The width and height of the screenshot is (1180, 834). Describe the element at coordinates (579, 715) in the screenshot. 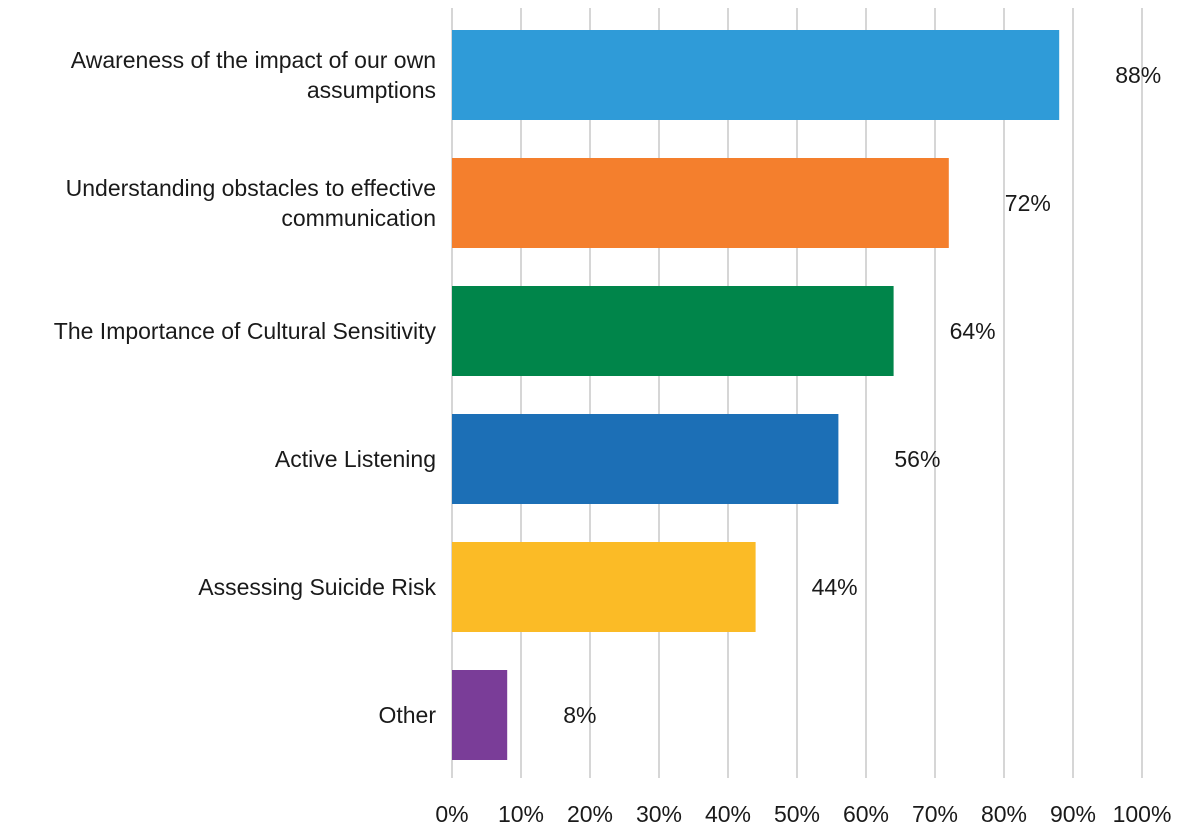

I see `data-label: 8%` at that location.